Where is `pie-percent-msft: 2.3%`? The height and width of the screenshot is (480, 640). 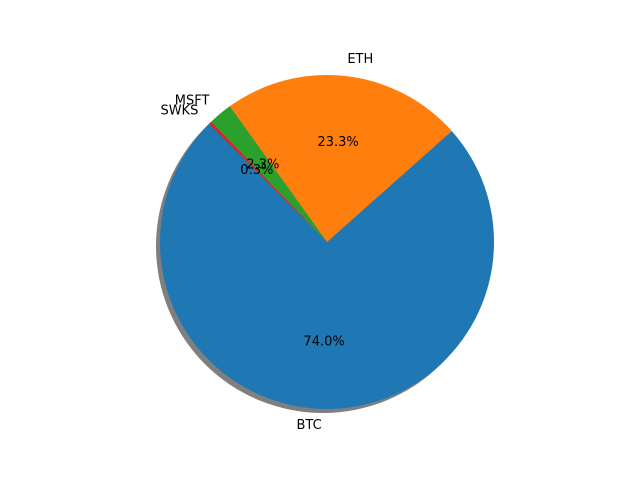
pie-percent-msft: 2.3% is located at coordinates (262, 164).